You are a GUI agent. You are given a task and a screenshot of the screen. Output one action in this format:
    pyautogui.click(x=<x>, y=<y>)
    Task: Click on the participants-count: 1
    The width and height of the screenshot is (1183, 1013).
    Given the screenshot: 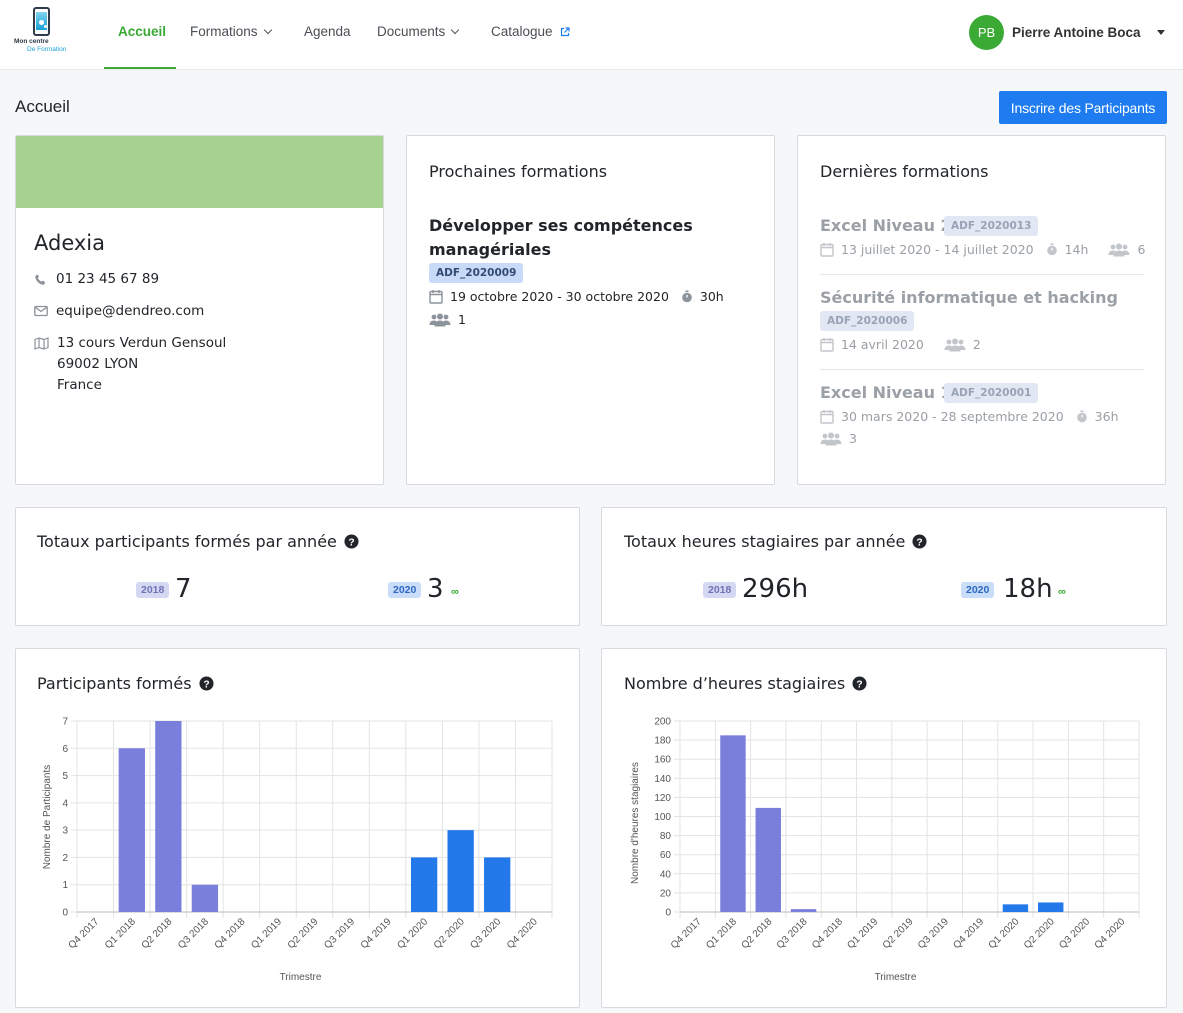 What is the action you would take?
    pyautogui.click(x=462, y=319)
    